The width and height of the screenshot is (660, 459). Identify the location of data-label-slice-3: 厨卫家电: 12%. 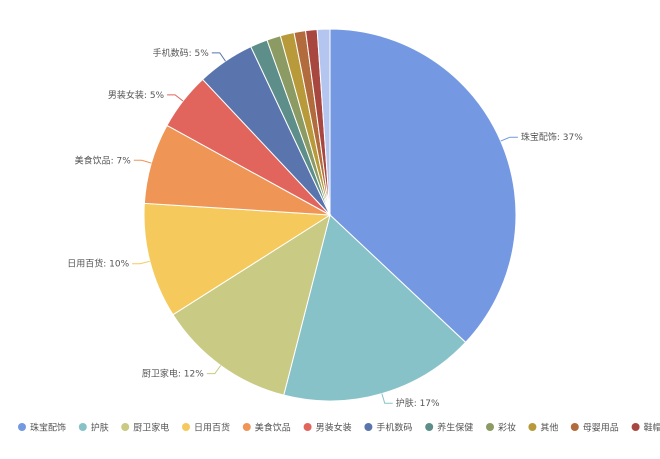
(173, 374).